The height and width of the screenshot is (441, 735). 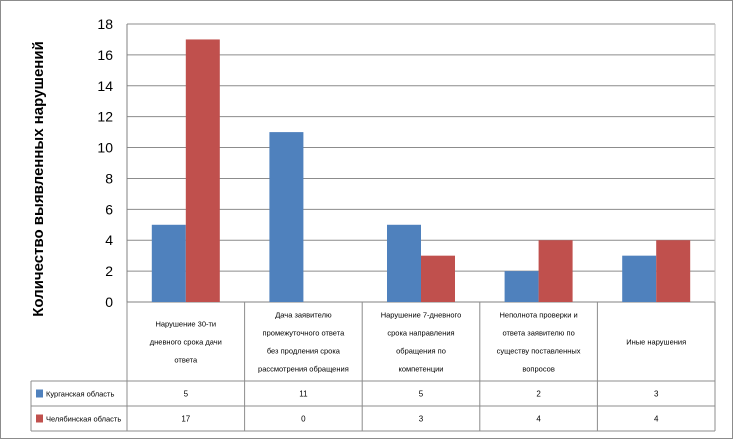 I want to click on legend-key-chelyabinsk, so click(x=39, y=418).